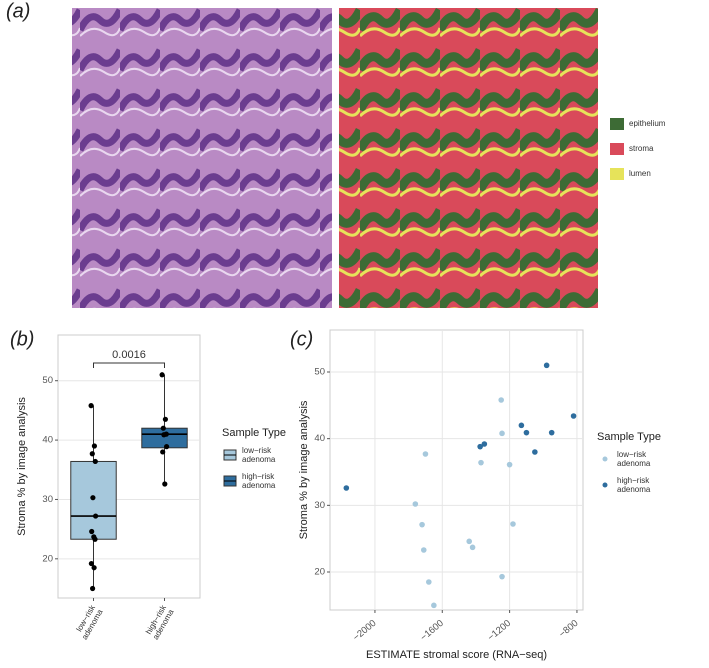 This screenshot has height=668, width=709. What do you see at coordinates (22, 339) in the screenshot?
I see `panel-label: (b)` at bounding box center [22, 339].